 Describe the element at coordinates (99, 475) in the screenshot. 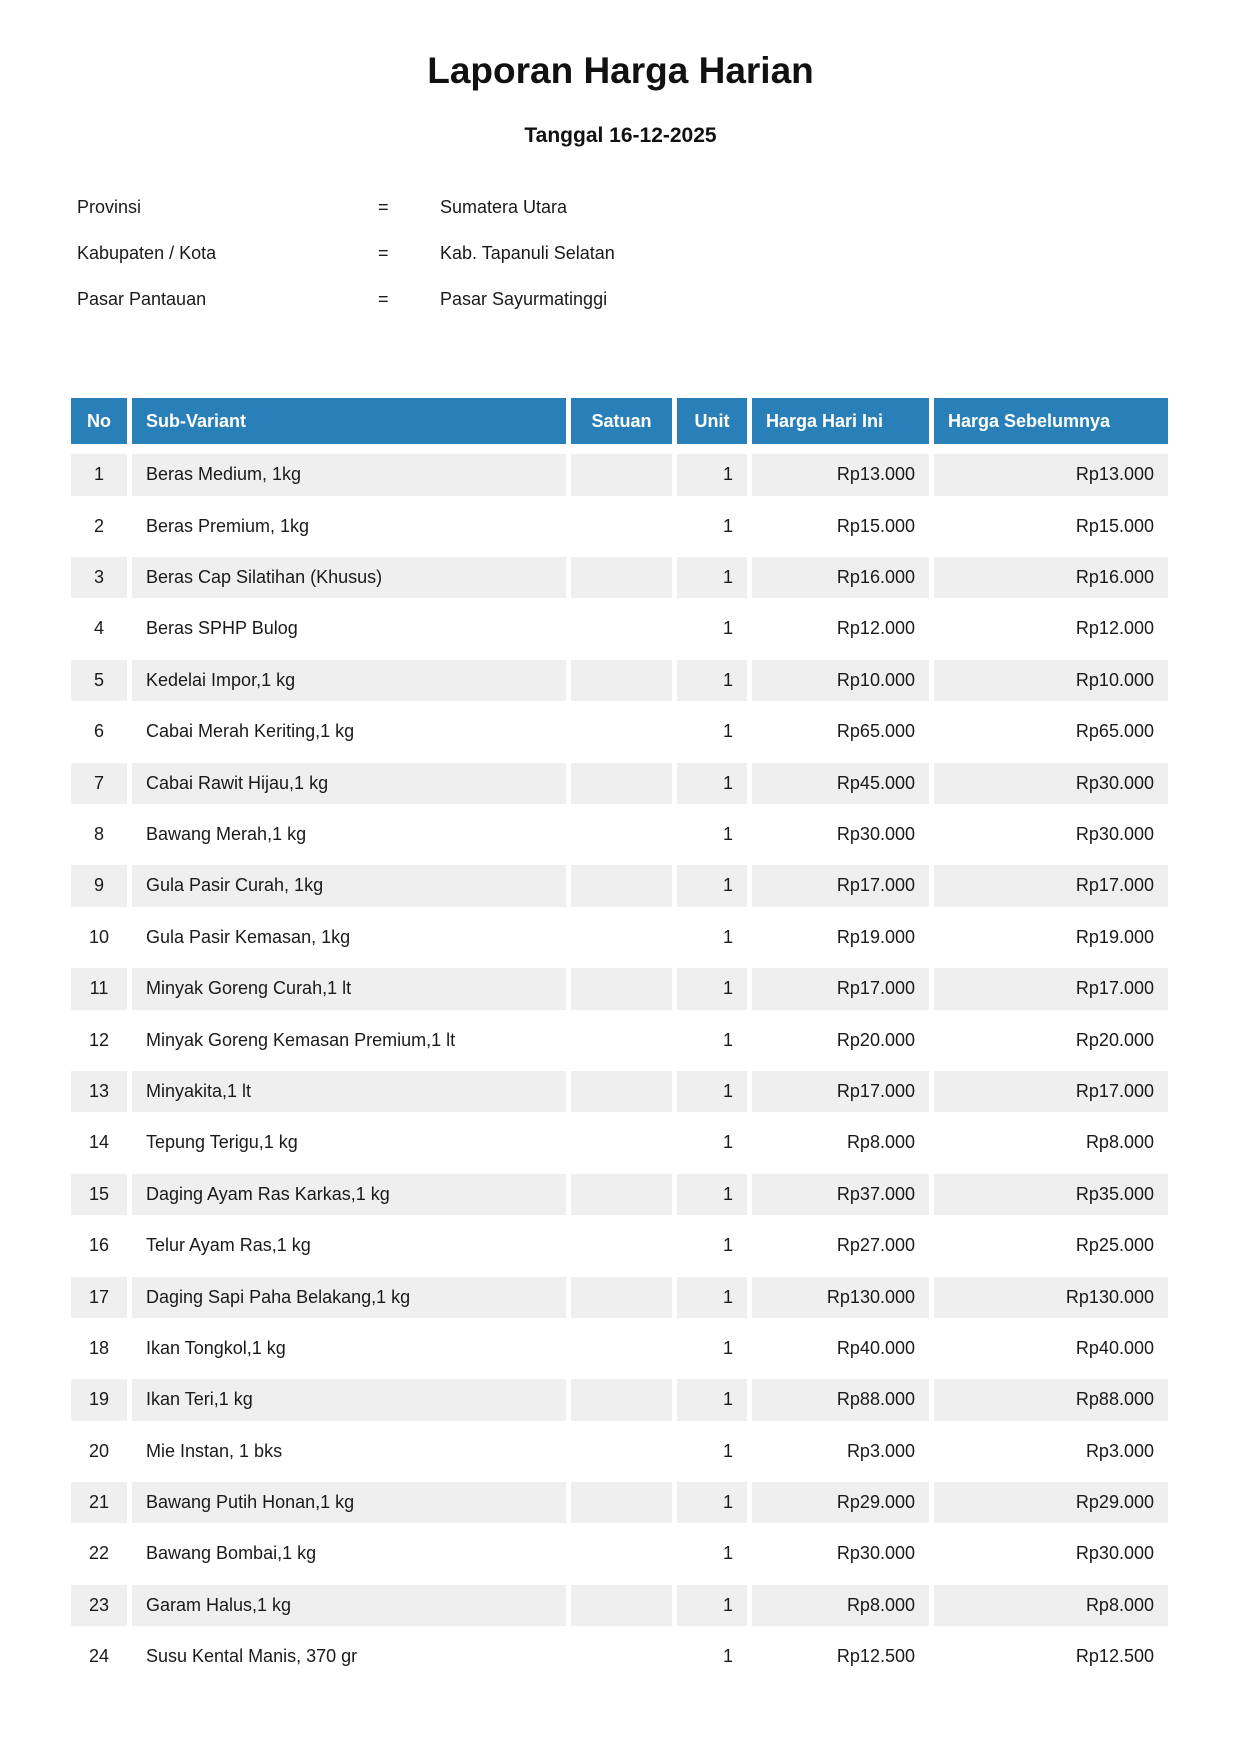

I see `cell-no: 1` at that location.